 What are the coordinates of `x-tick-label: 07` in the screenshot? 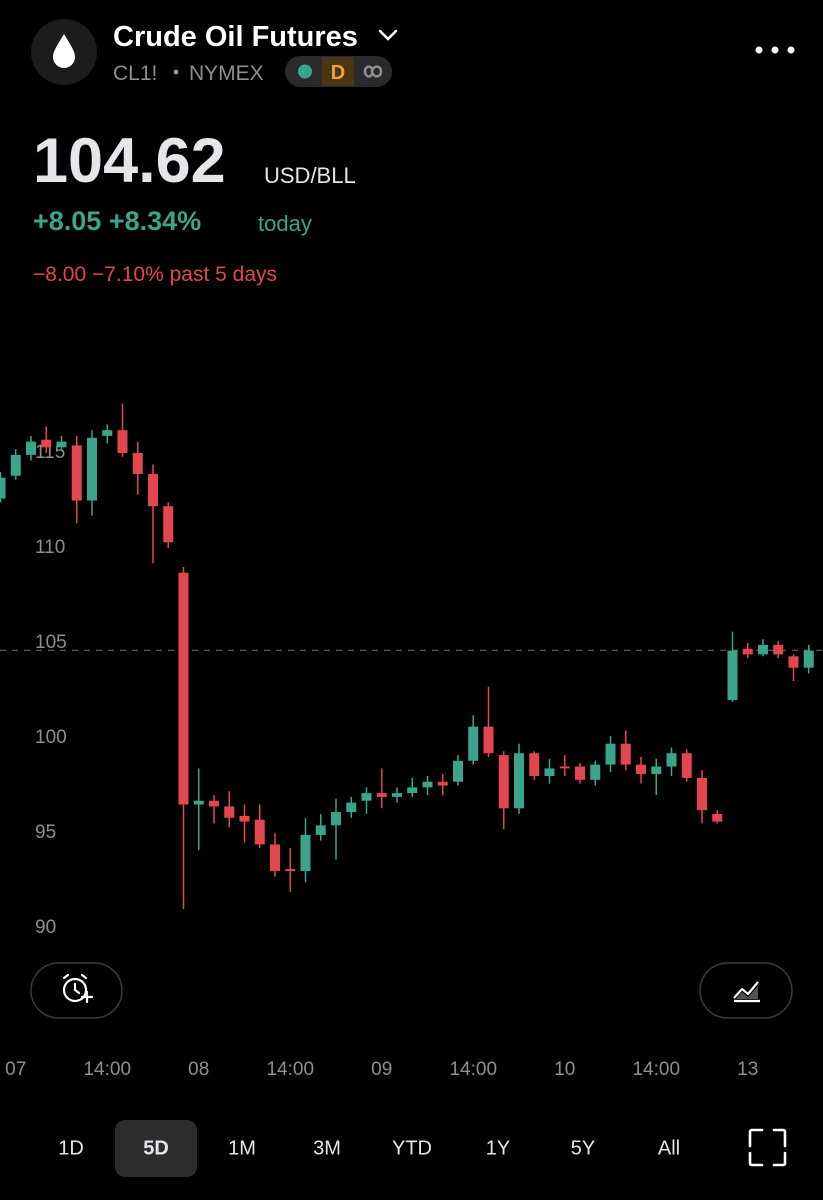 It's located at (15, 1069).